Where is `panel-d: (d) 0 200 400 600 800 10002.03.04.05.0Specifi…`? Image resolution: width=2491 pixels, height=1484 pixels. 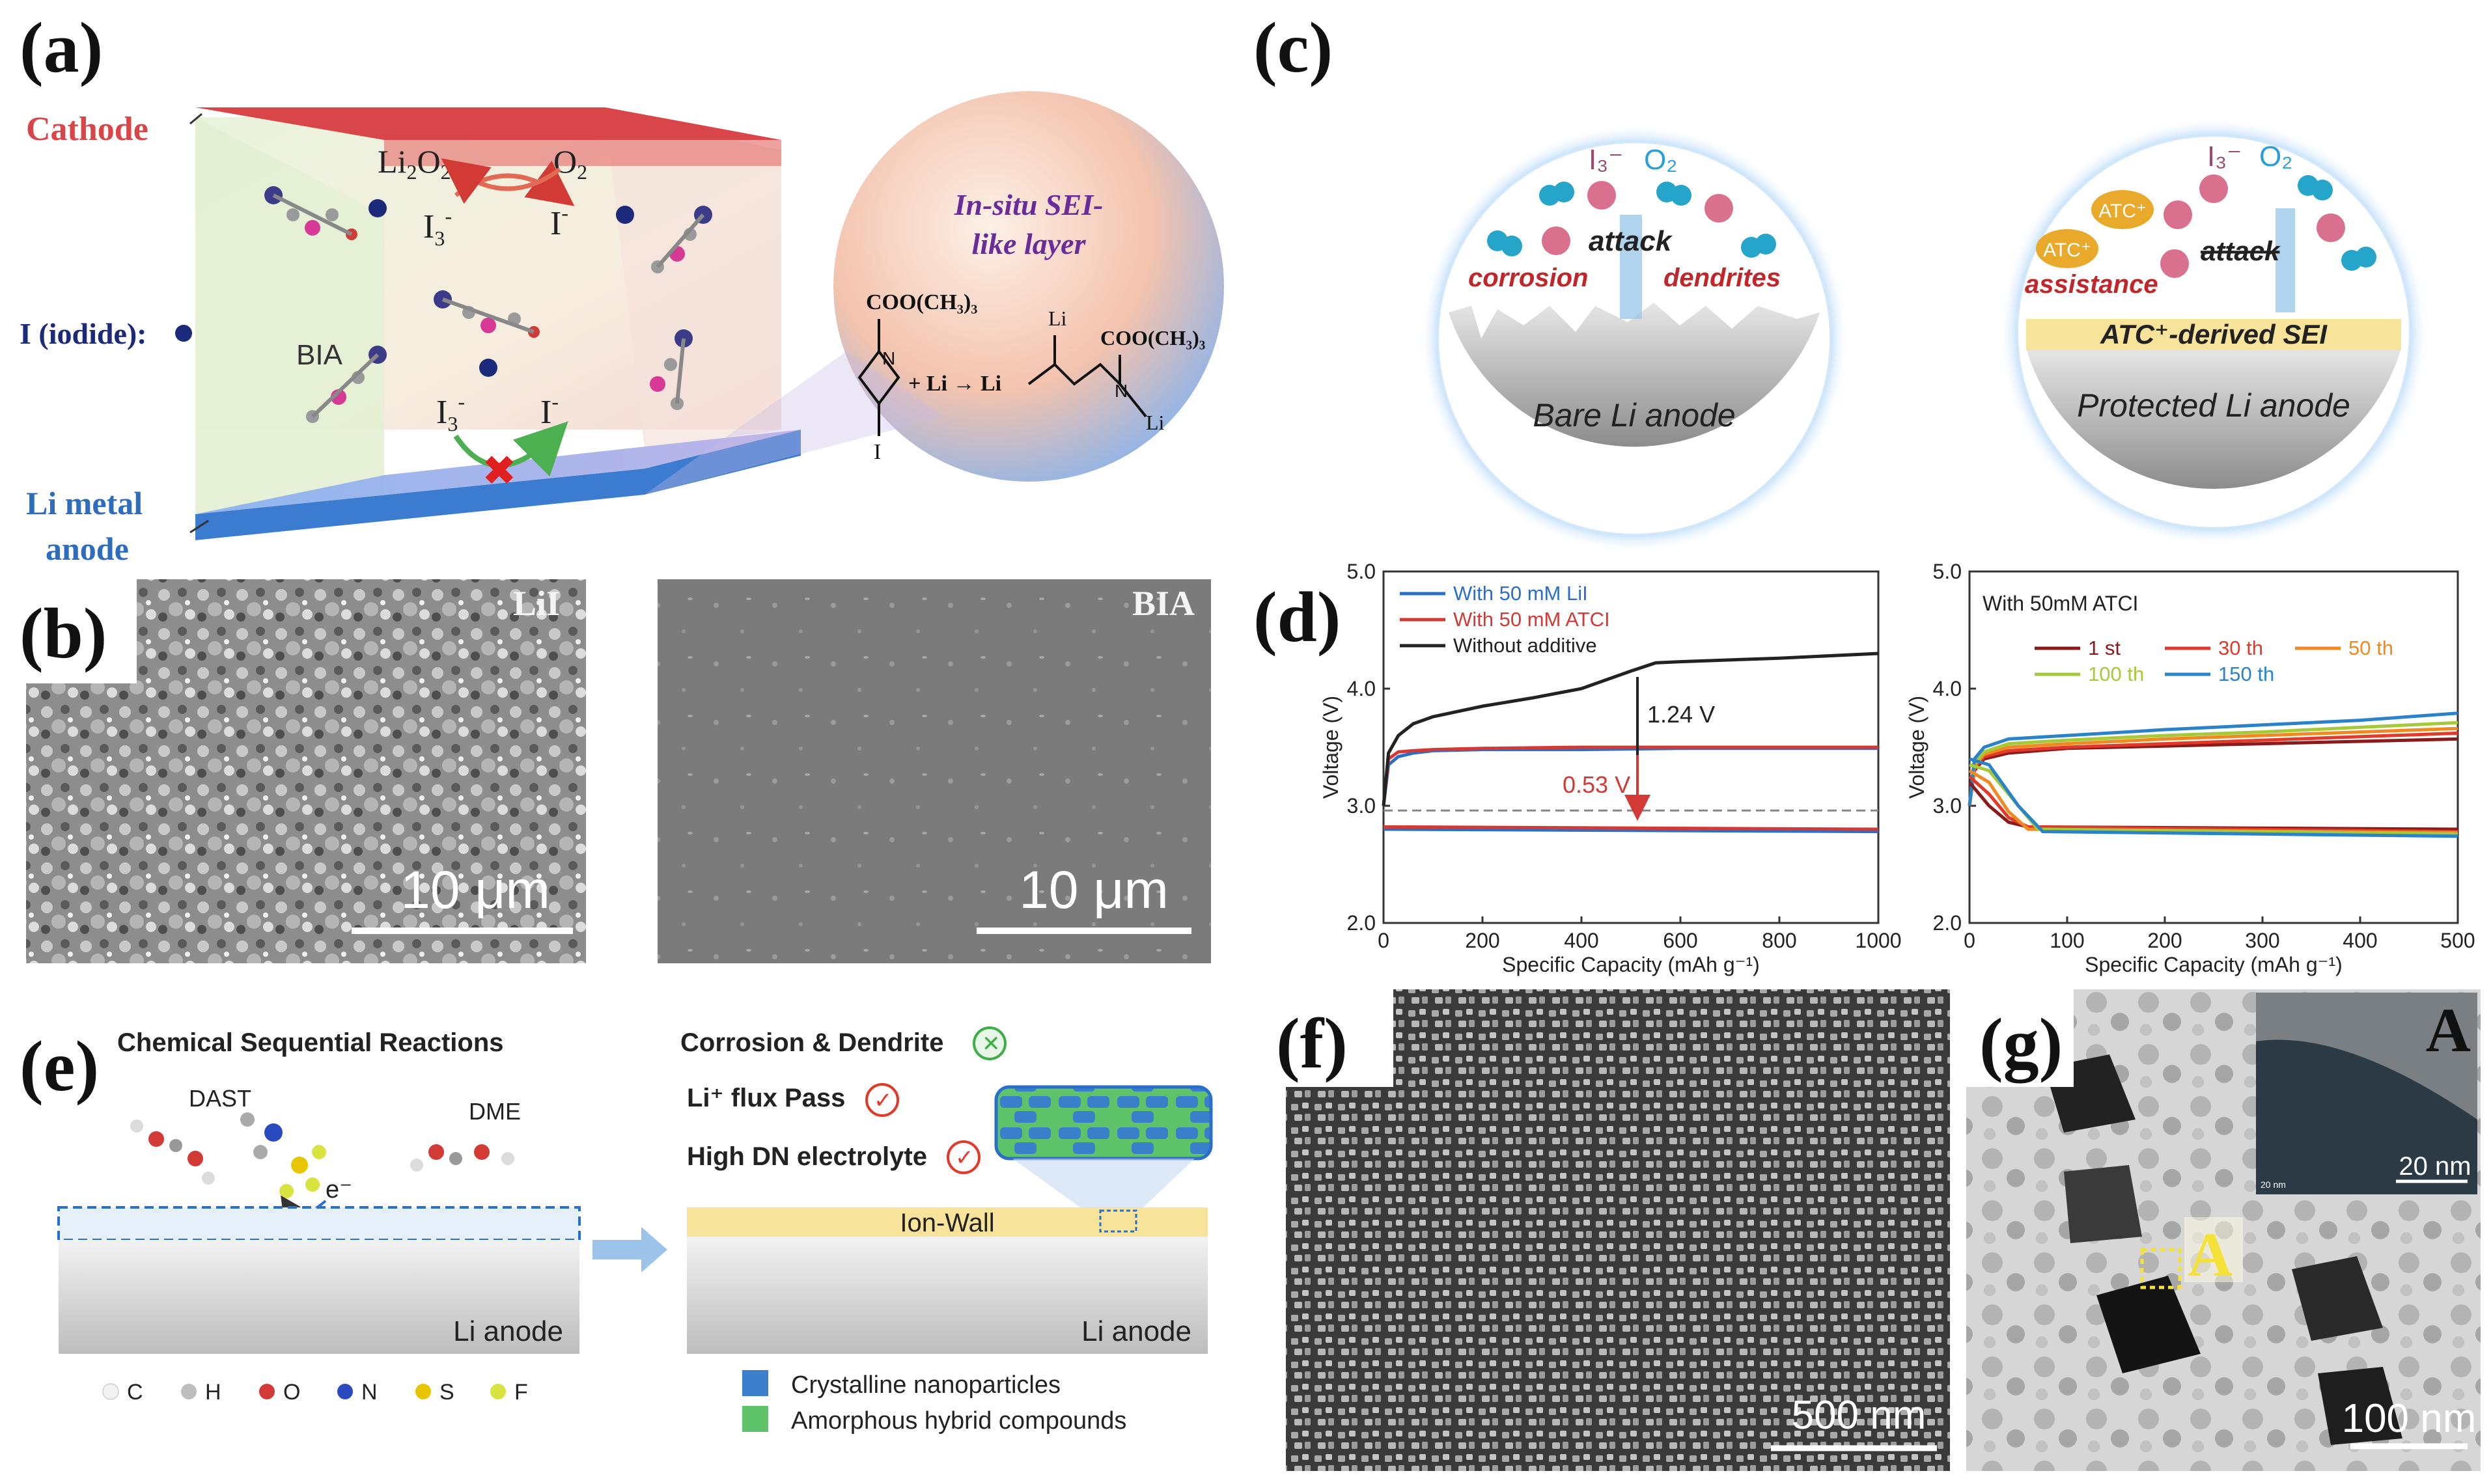
panel-d: (d) 0 200 400 600 800 10002.03.04.05.0Specifi… is located at coordinates (1864, 768).